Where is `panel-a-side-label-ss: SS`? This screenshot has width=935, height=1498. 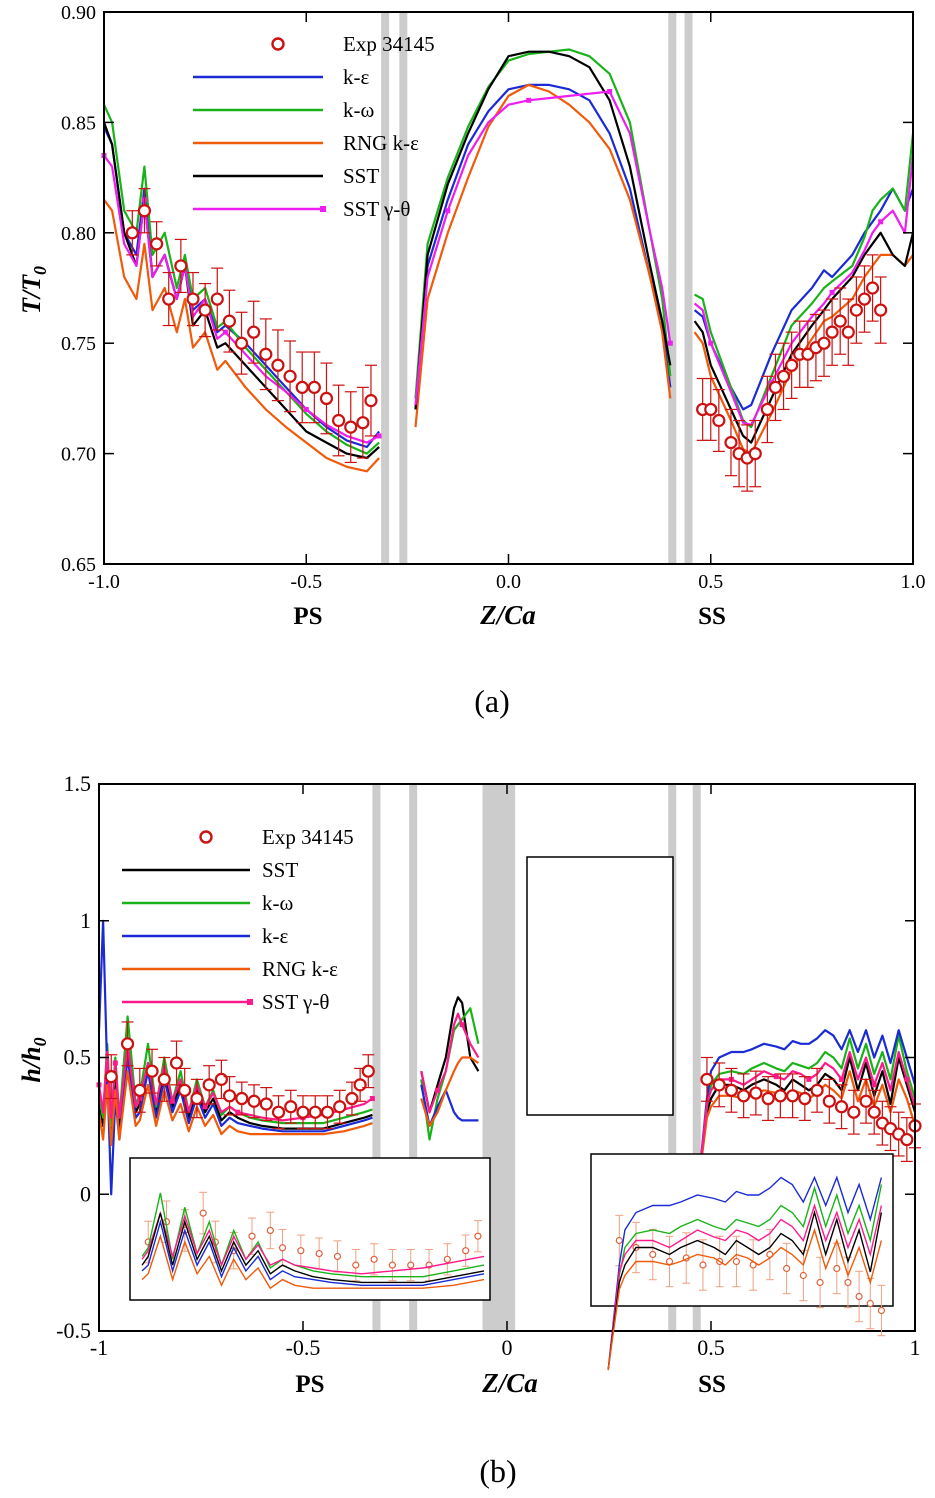 panel-a-side-label-ss: SS is located at coordinates (712, 616).